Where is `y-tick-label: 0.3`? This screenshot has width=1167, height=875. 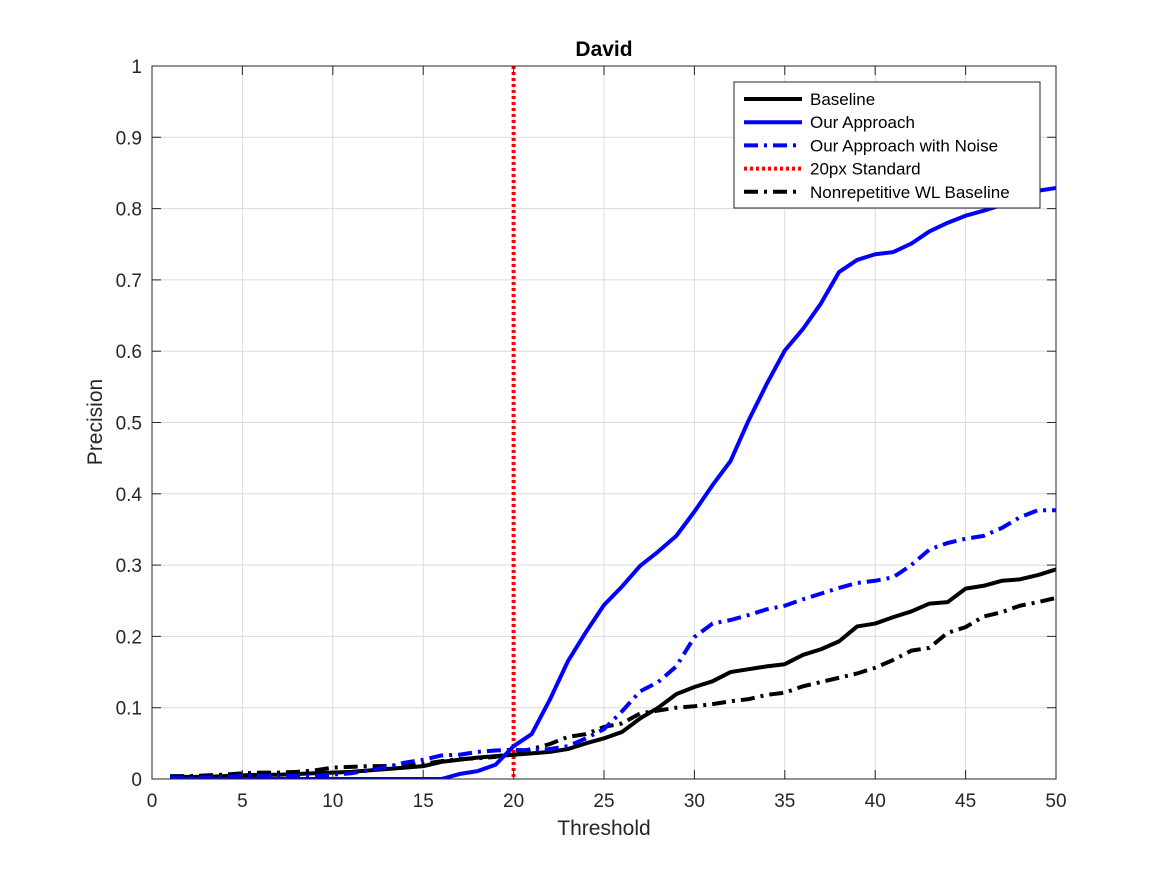
y-tick-label: 0.3 is located at coordinates (129, 566).